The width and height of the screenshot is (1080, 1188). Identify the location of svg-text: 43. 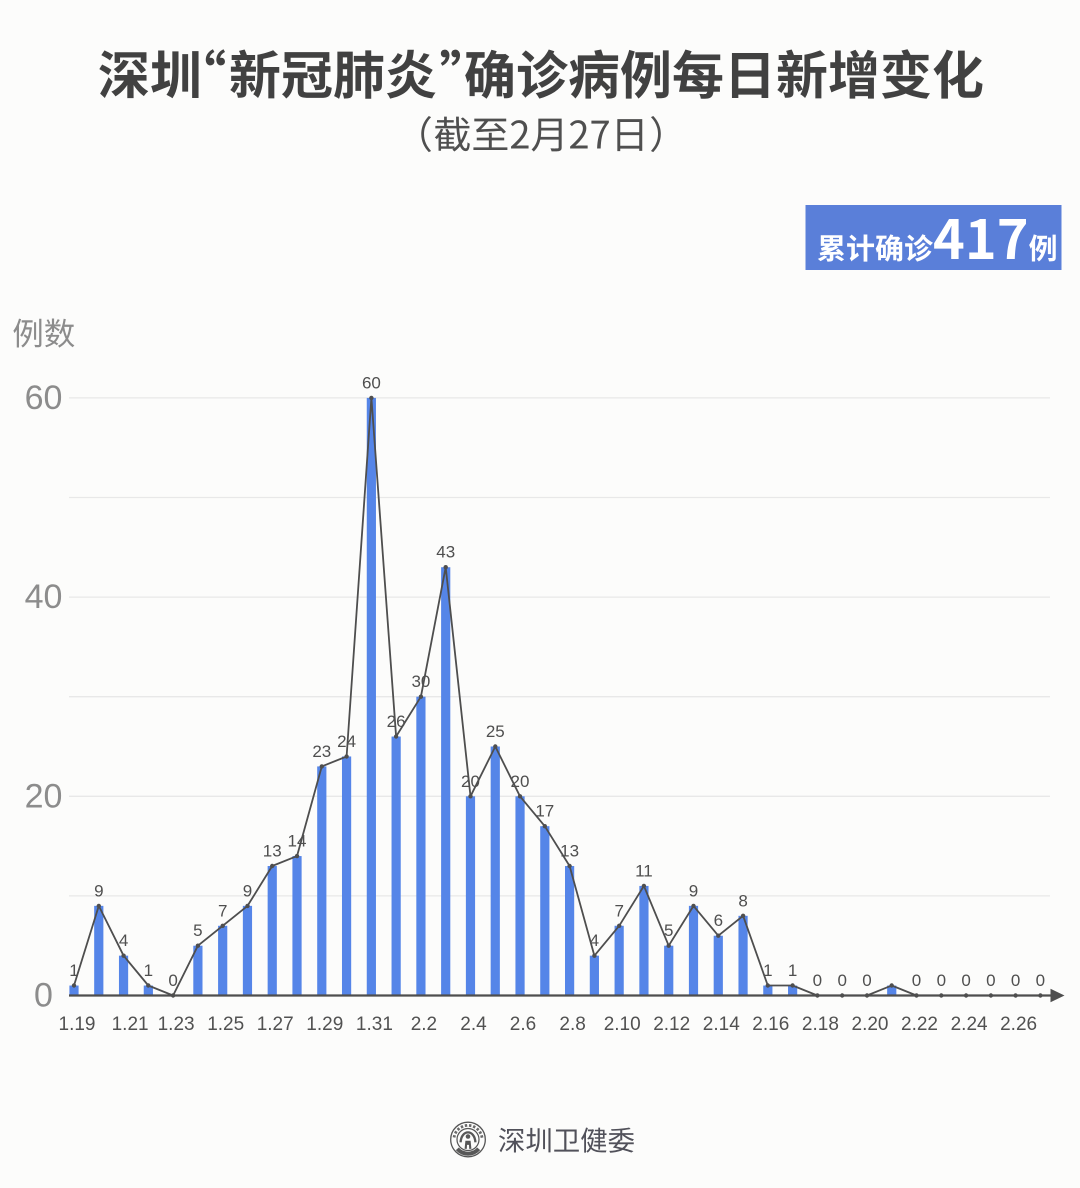
(445, 552).